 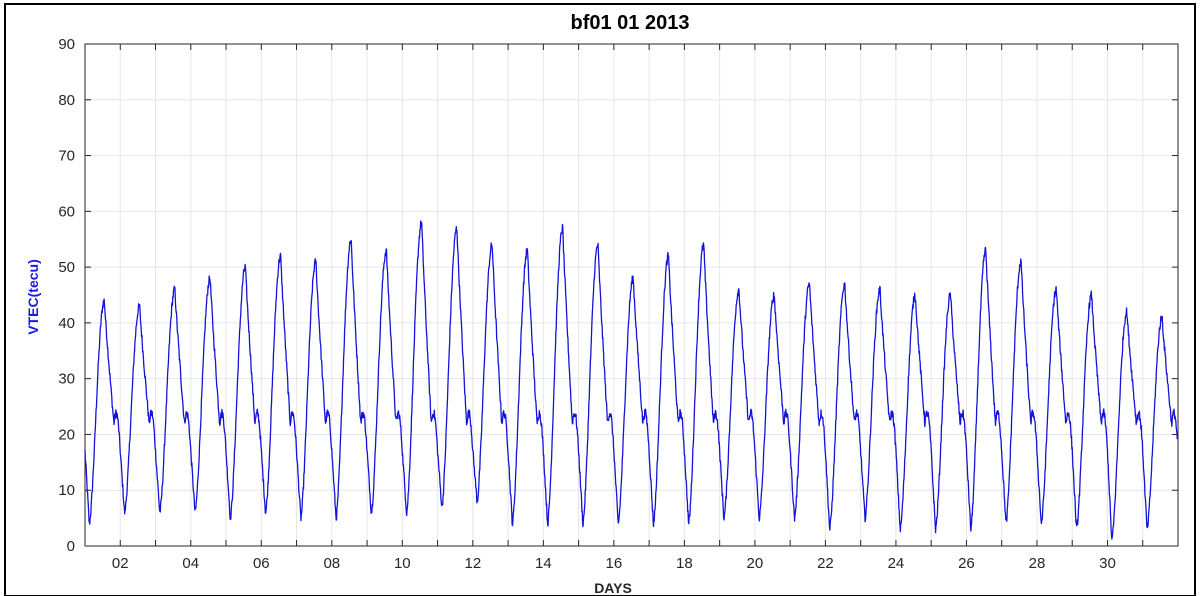 I want to click on x-tick-label: 26, so click(x=966, y=563).